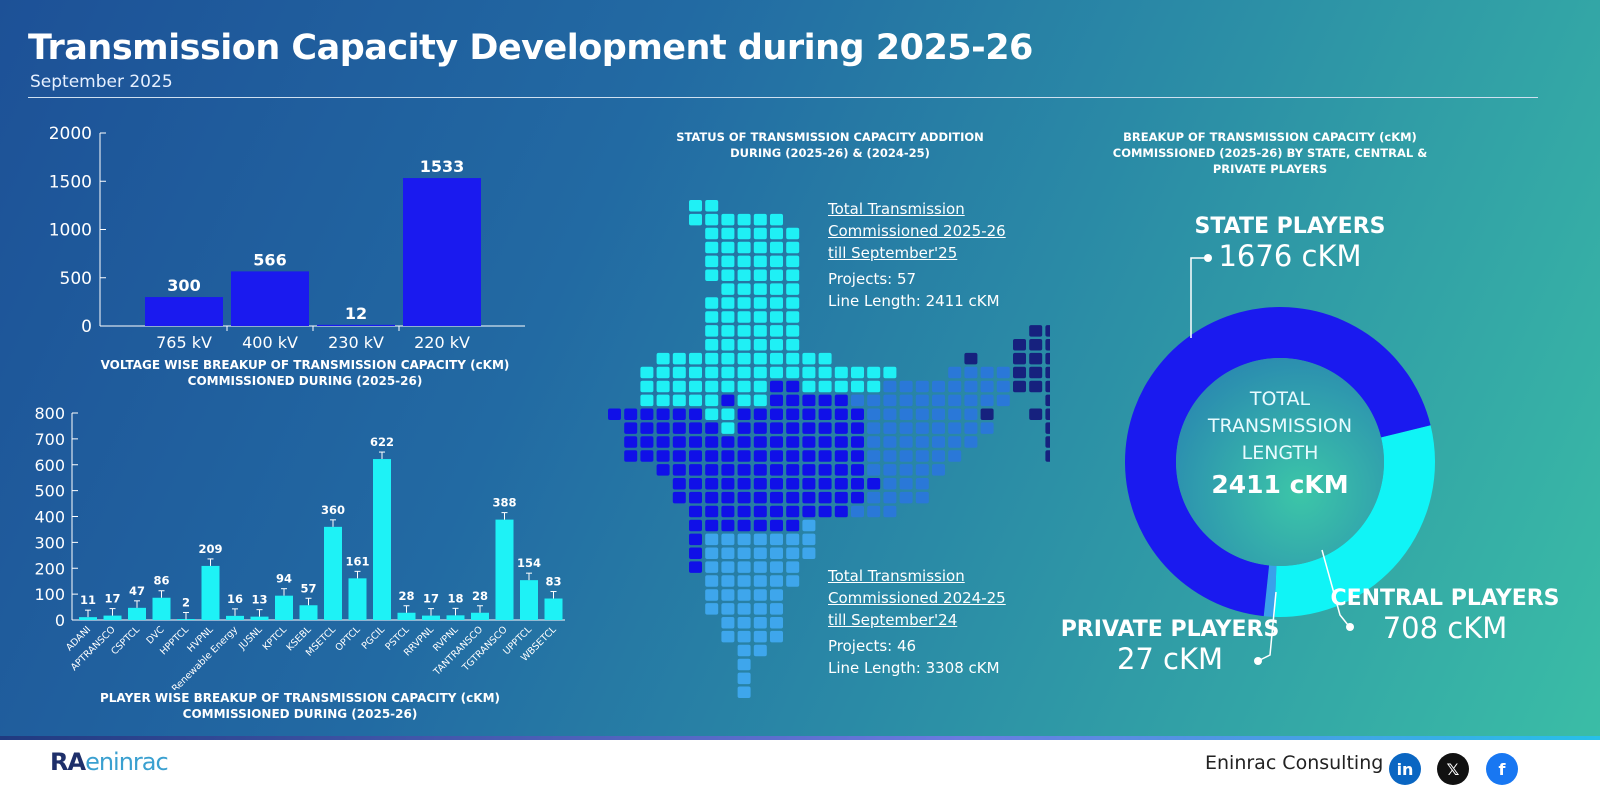 The width and height of the screenshot is (1600, 800). I want to click on data-label: 1533, so click(442, 166).